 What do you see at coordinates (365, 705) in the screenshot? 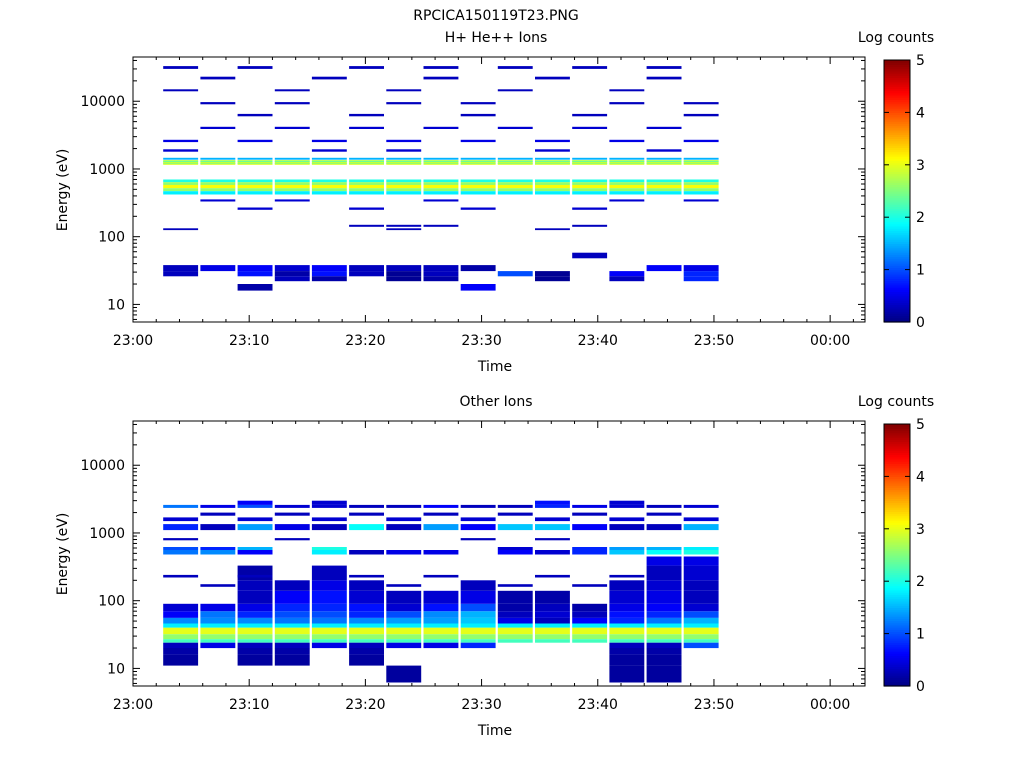
I see `x-tick-label: 23:20` at bounding box center [365, 705].